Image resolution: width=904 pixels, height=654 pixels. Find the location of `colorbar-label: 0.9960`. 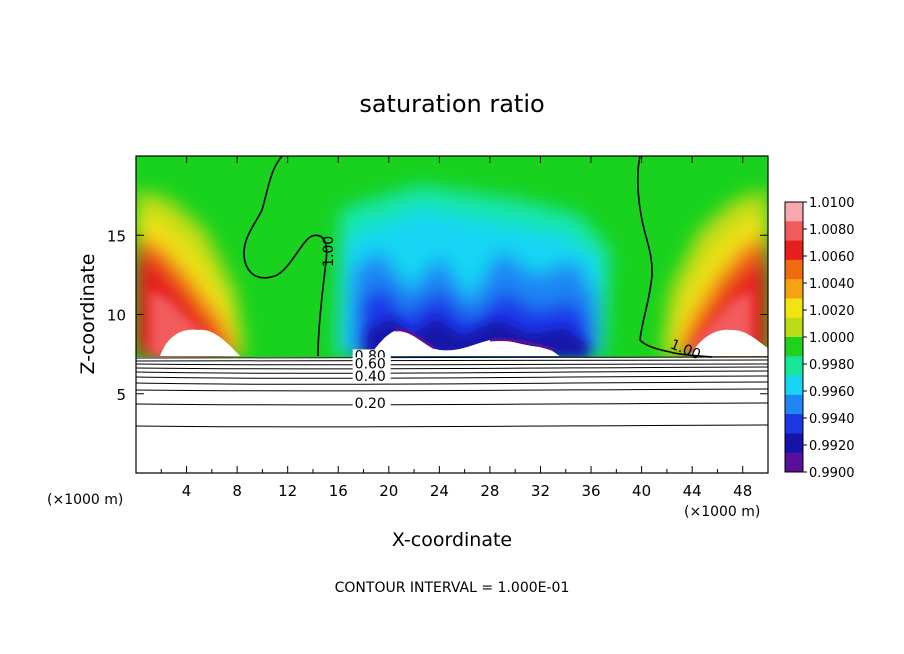

colorbar-label: 0.9960 is located at coordinates (832, 392).